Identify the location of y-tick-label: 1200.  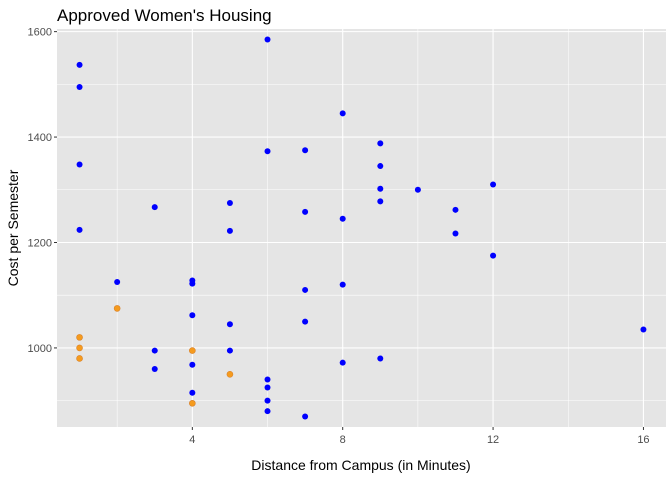
(40, 243).